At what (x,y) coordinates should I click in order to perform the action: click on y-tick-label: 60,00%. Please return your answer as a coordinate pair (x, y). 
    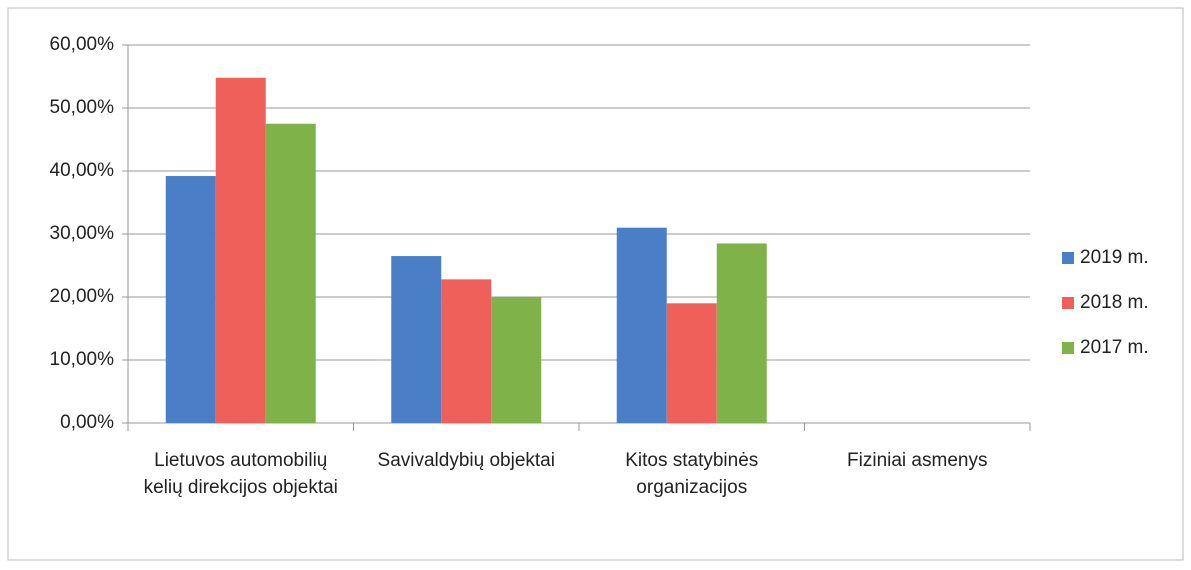
    Looking at the image, I should click on (82, 44).